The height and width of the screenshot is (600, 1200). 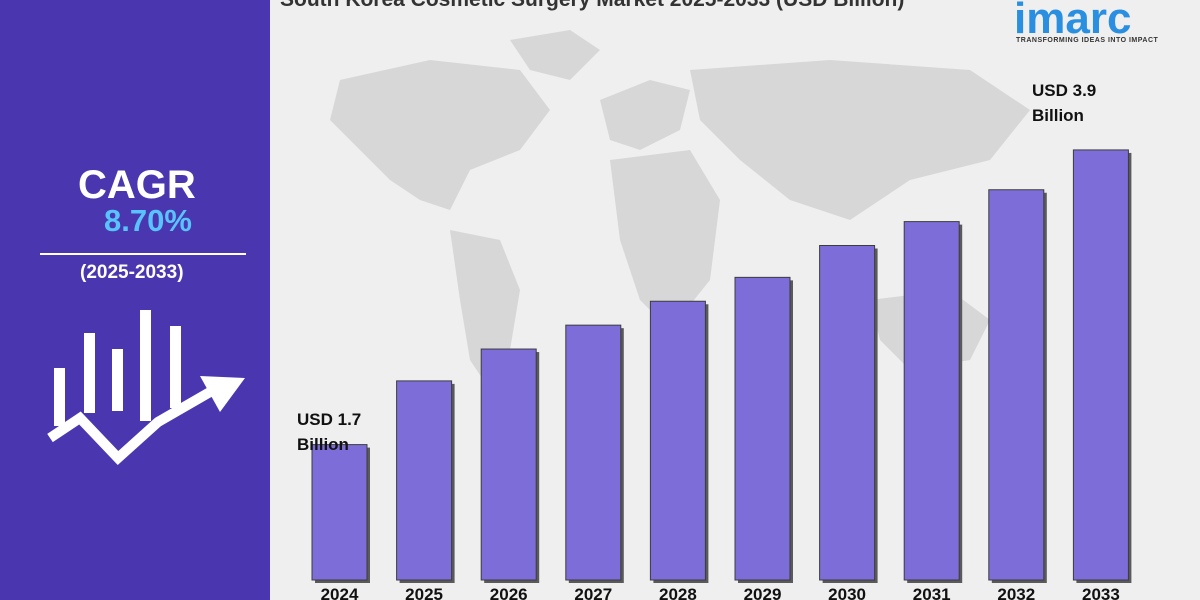 What do you see at coordinates (762, 428) in the screenshot?
I see `bar-2029` at bounding box center [762, 428].